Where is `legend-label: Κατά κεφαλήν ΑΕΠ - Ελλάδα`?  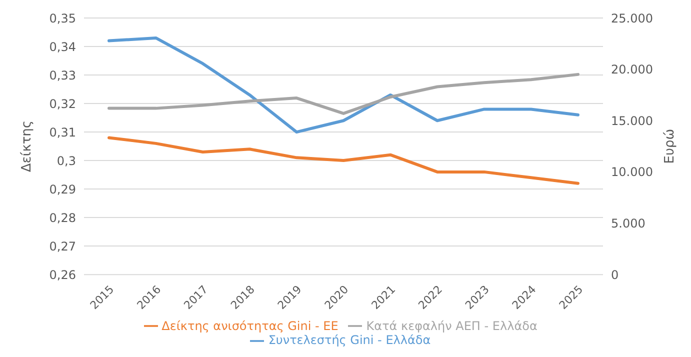
legend-label: Κατά κεφαλήν ΑΕΠ - Ελλάδα is located at coordinates (452, 325).